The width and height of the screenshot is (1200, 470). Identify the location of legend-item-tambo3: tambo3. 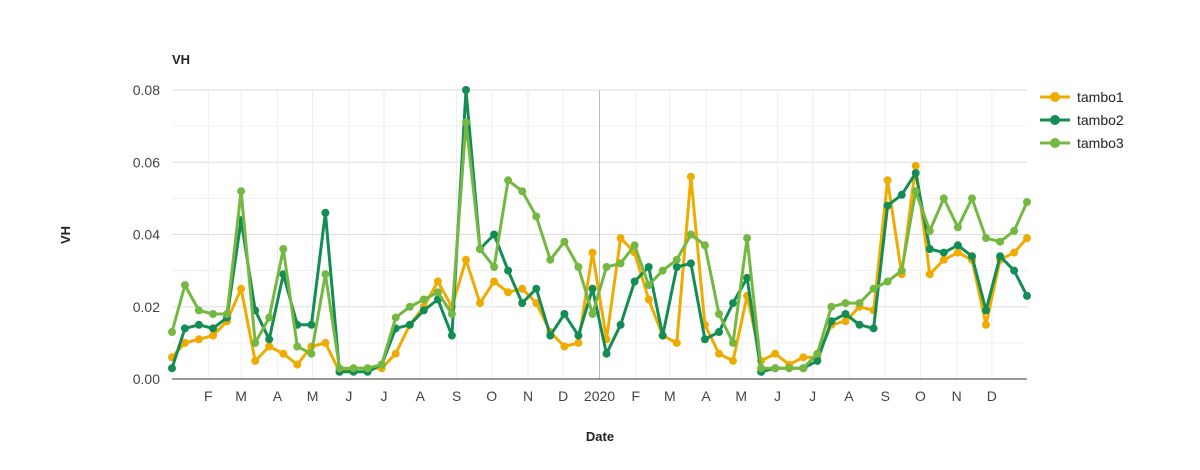
(1082, 143).